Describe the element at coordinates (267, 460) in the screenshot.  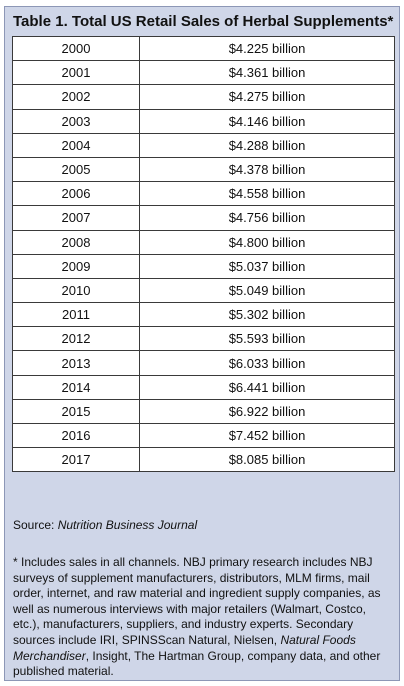
I see `sales-value-cell: $8.085 billion` at that location.